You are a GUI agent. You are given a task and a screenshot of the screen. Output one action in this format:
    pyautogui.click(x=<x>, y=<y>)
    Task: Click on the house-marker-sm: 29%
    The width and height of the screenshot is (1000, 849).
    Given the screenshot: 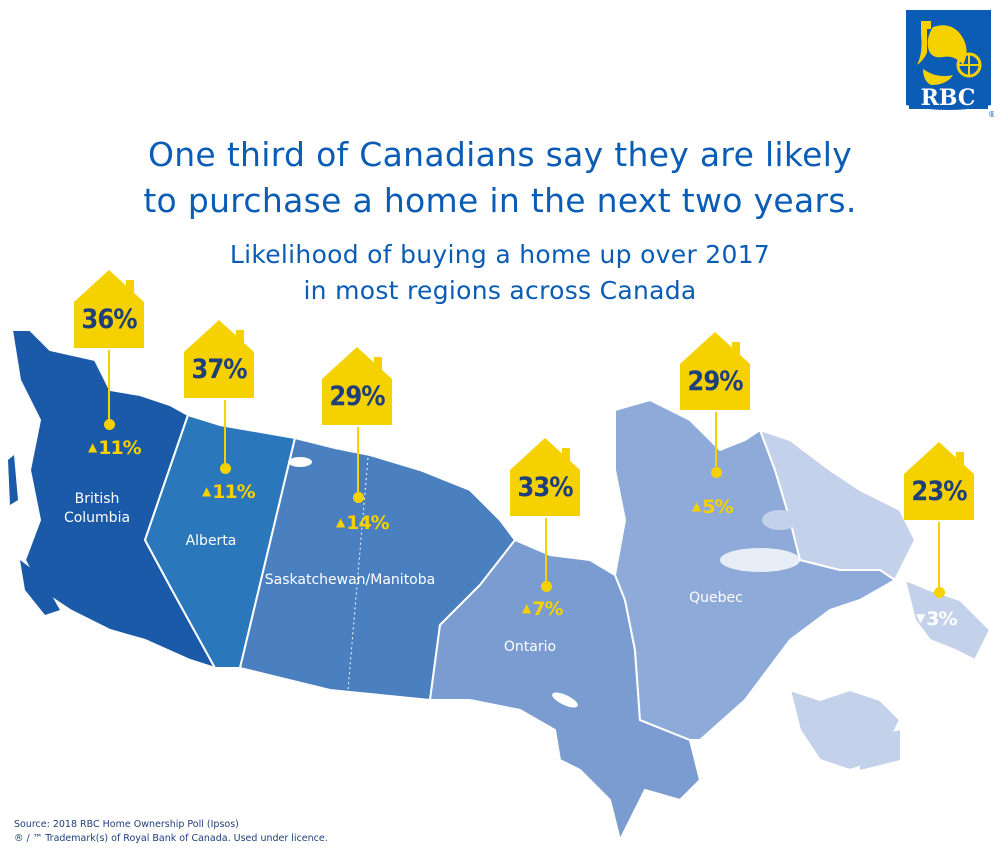 What is the action you would take?
    pyautogui.click(x=357, y=386)
    